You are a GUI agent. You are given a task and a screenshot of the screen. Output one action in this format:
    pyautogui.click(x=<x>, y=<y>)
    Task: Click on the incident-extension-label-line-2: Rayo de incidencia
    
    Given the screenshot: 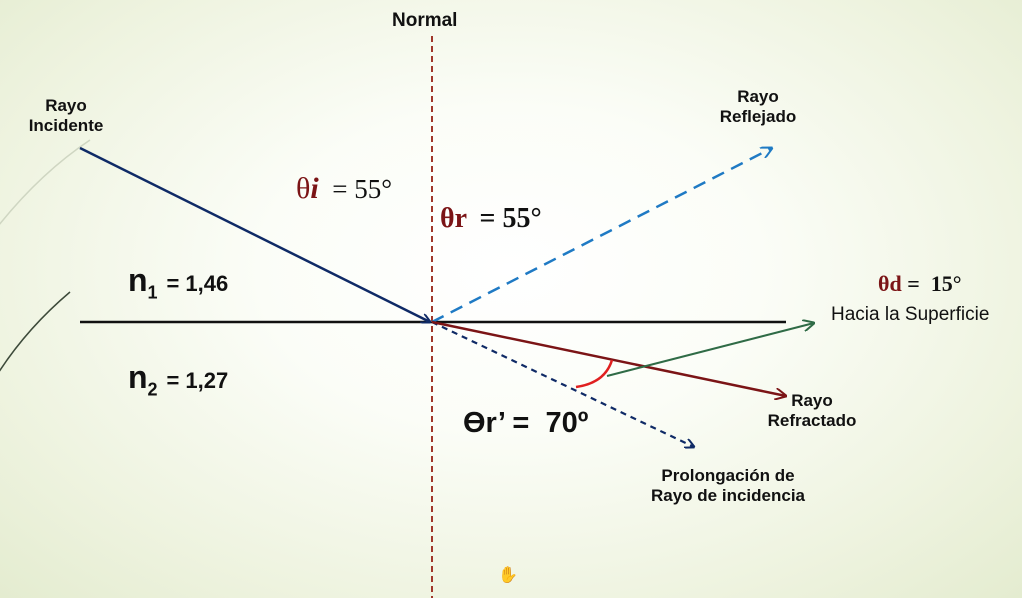 What is the action you would take?
    pyautogui.click(x=728, y=495)
    